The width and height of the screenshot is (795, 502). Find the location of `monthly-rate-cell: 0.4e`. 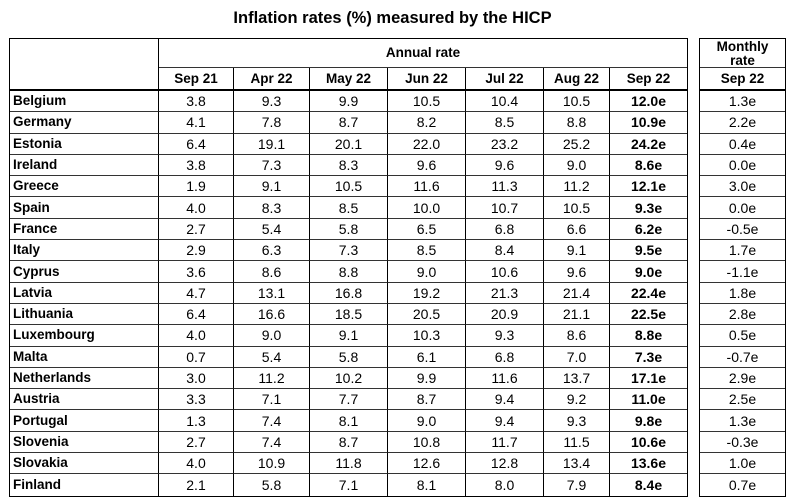

monthly-rate-cell: 0.4e is located at coordinates (742, 144).